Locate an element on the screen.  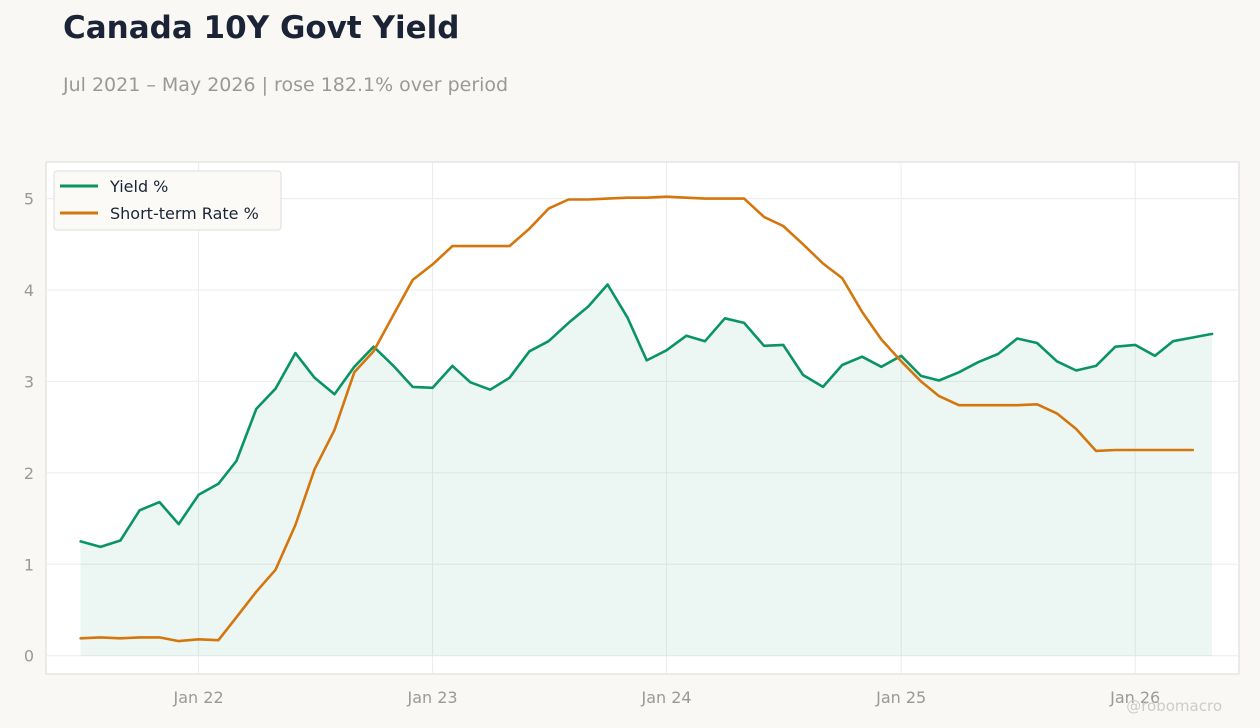
y-tick-label: 5 is located at coordinates (29, 199).